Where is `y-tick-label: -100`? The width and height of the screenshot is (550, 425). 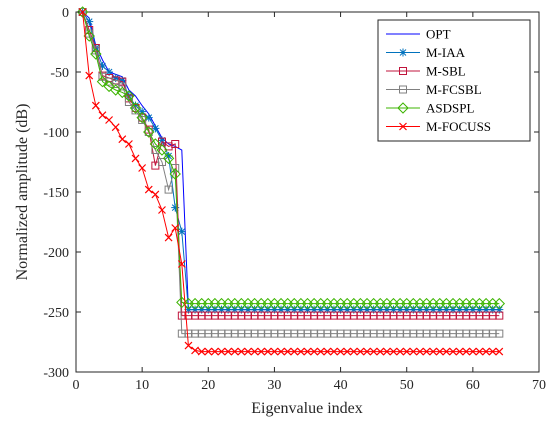
y-tick-label: -100 is located at coordinates (56, 133).